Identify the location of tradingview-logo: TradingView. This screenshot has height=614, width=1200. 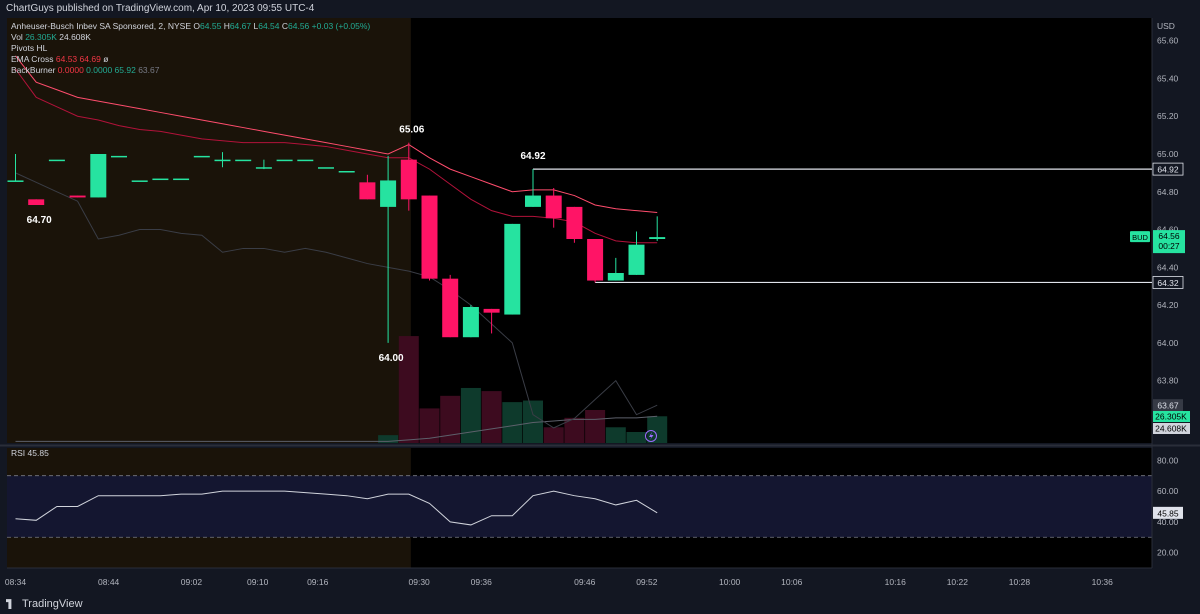
(44, 604).